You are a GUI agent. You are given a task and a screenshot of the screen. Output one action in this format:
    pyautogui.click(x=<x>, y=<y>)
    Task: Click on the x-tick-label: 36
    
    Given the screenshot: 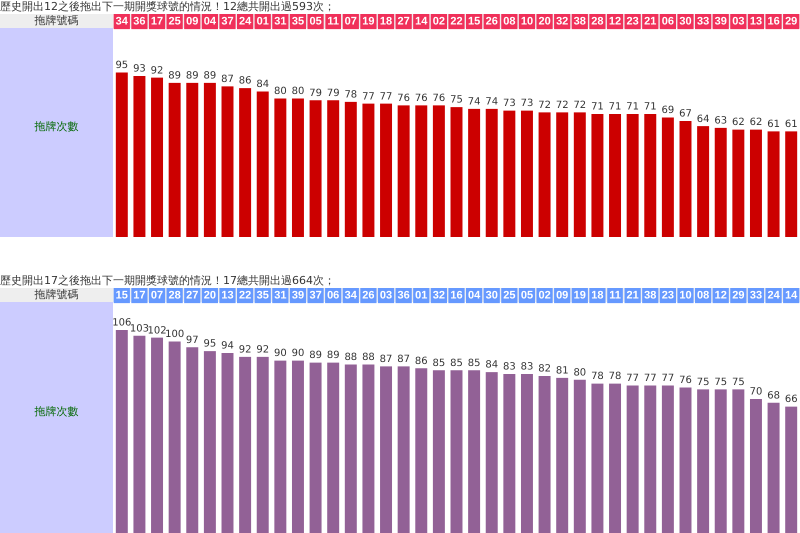 What is the action you would take?
    pyautogui.click(x=404, y=296)
    